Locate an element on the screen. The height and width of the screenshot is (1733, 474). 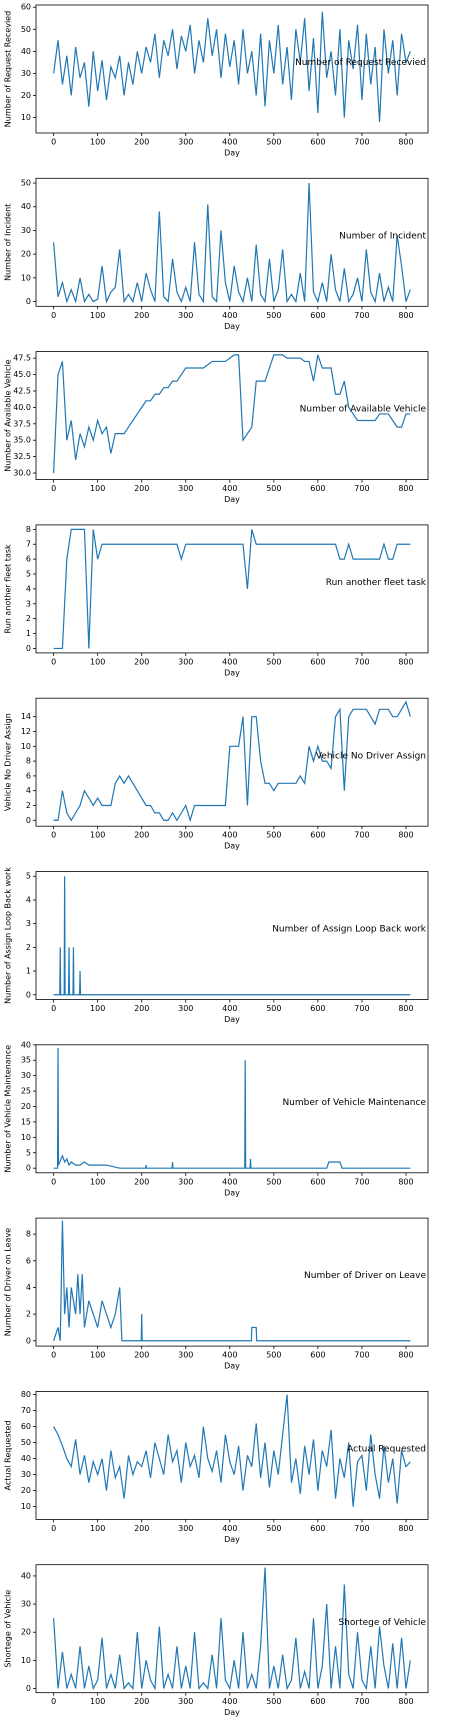
y-tick-label: 40.0 is located at coordinates (22, 407).